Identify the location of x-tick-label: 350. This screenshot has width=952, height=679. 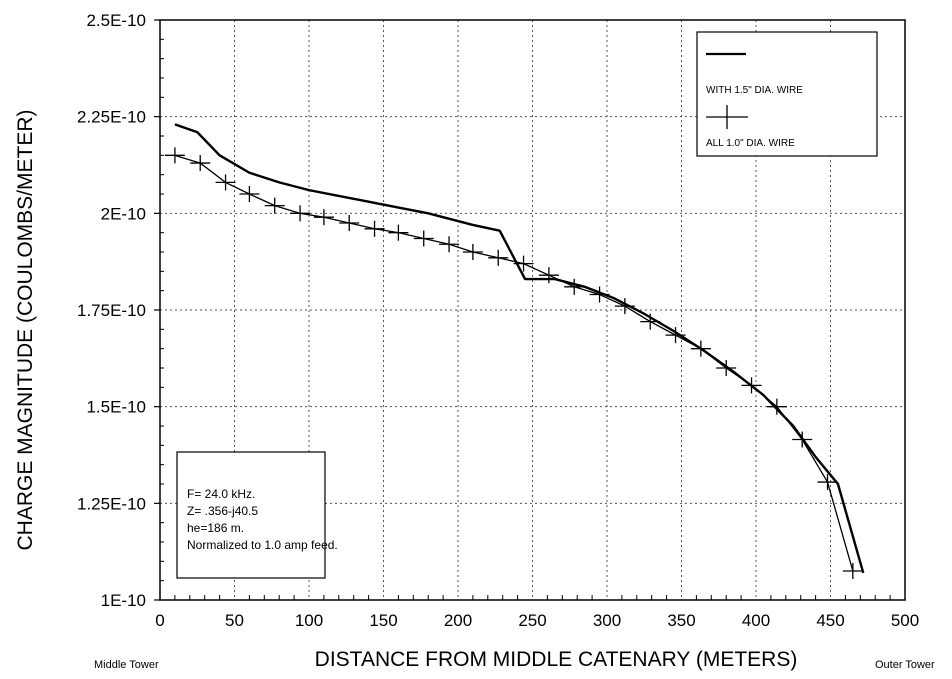
(681, 620).